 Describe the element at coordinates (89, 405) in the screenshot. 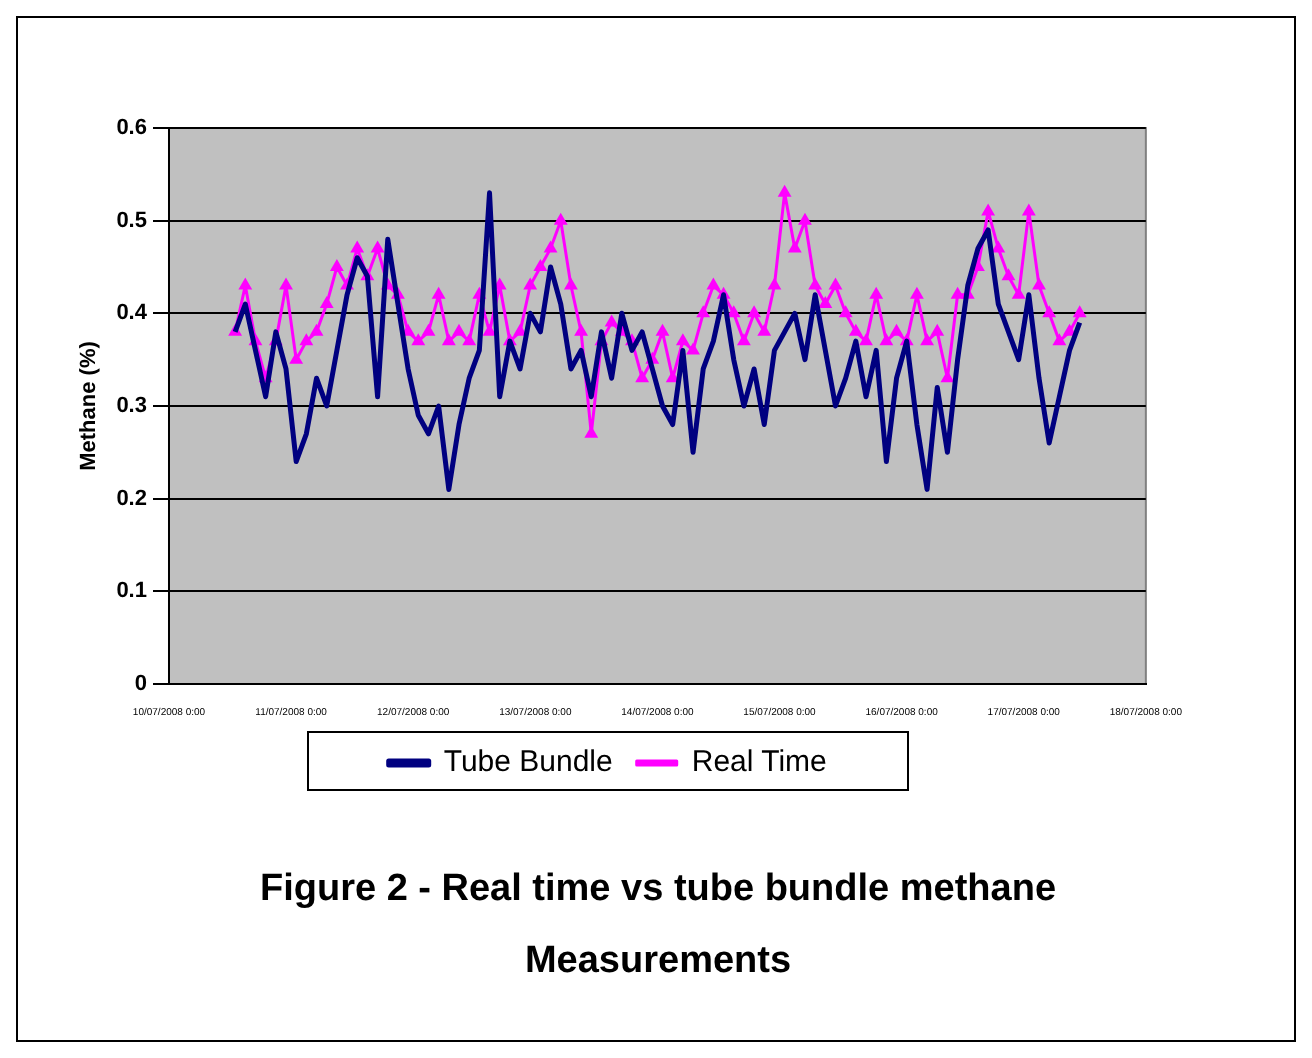

I see `y-axis-title: Methane (%)` at that location.